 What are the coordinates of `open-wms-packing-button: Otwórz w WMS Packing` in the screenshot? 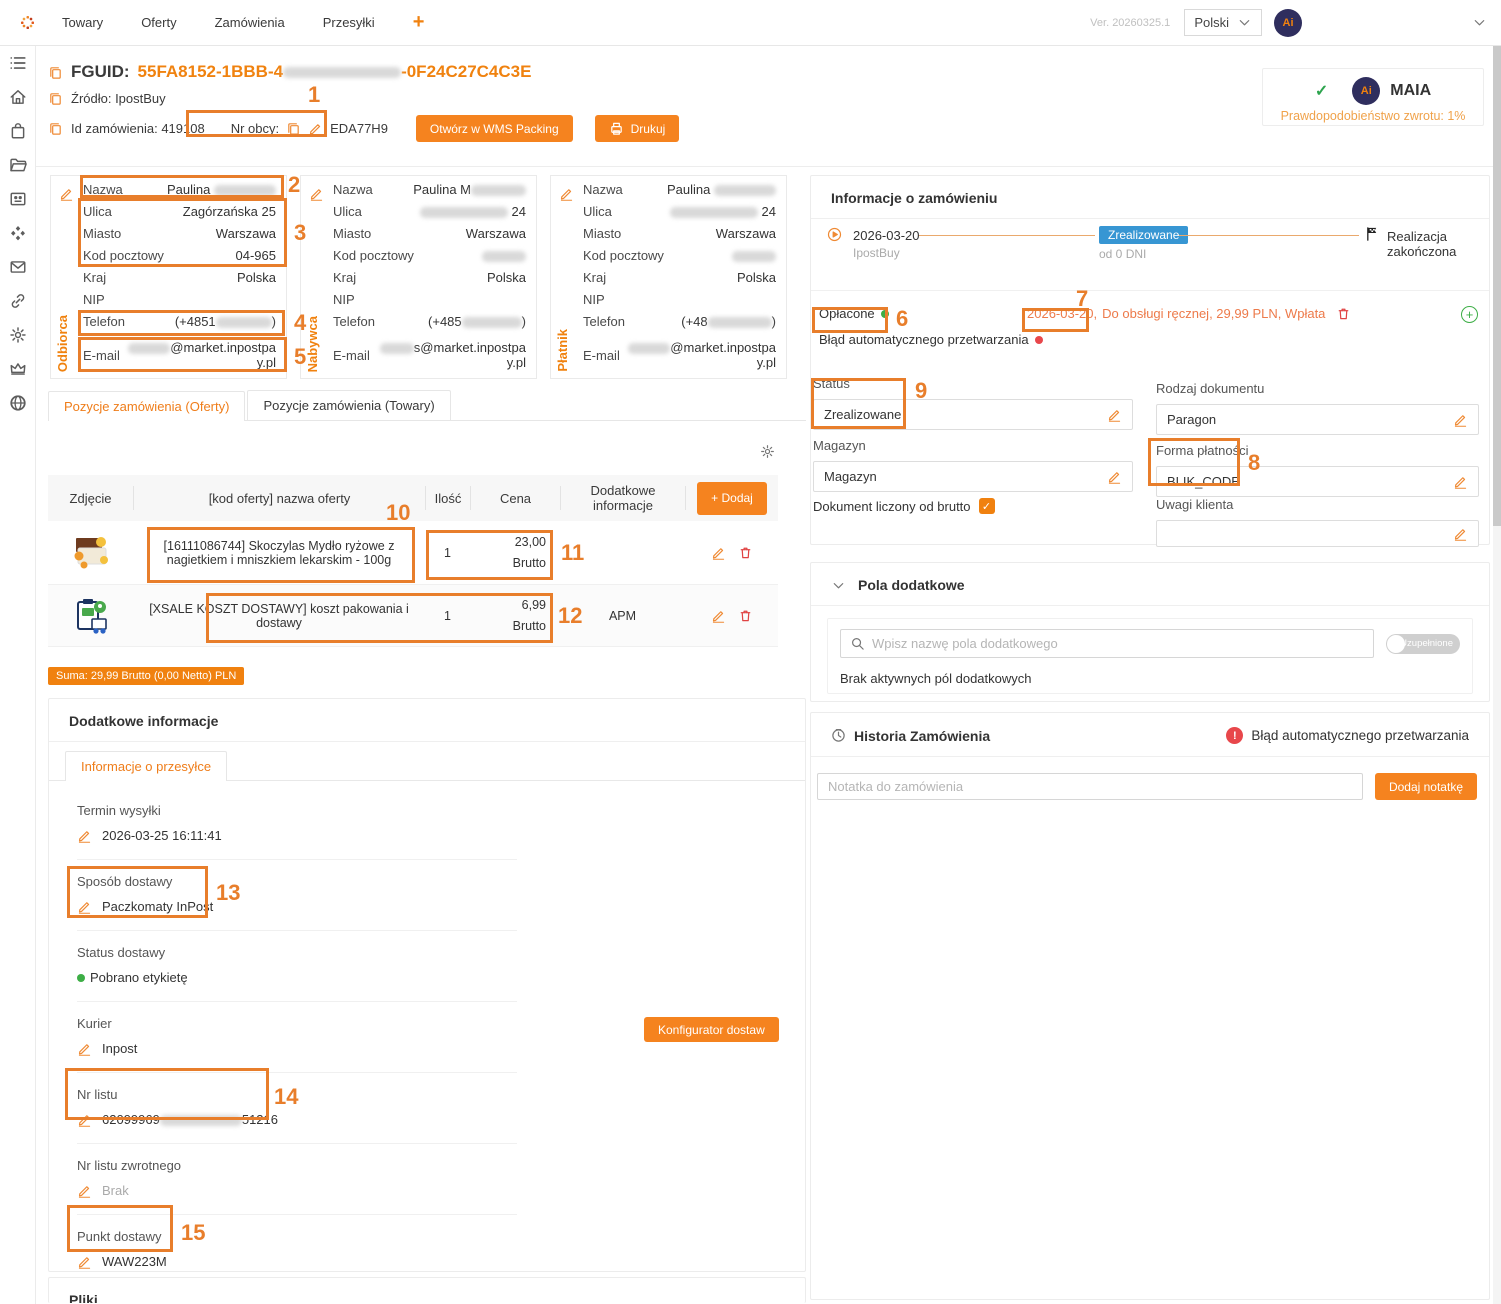 It's located at (494, 128).